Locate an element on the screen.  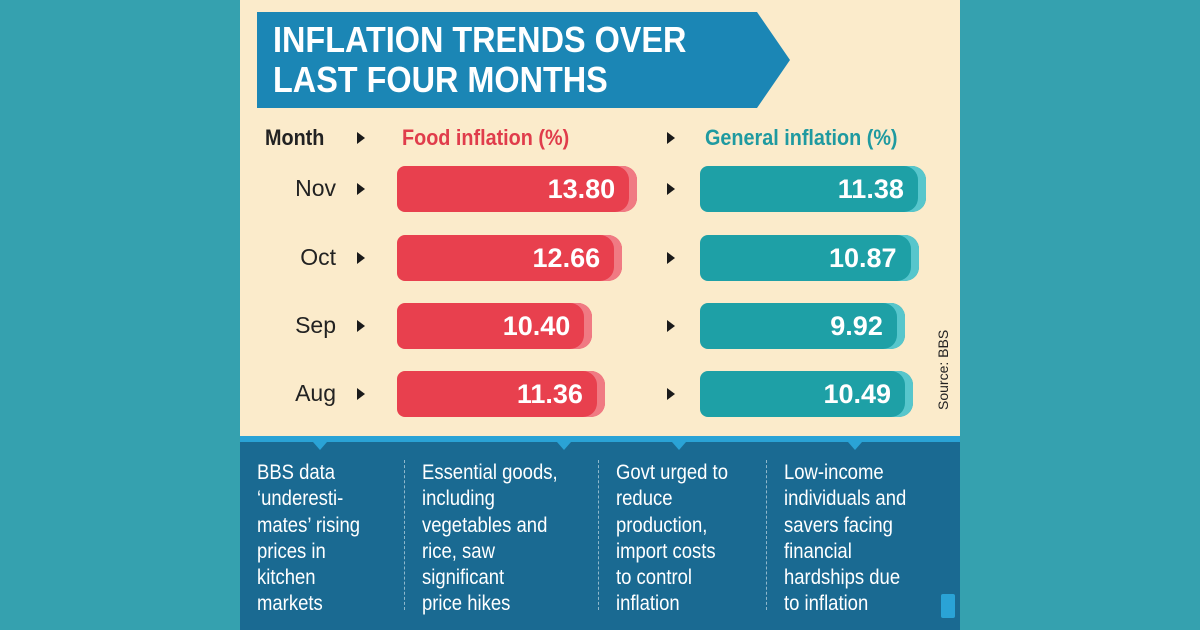
general-inflation-bar: 10.49 is located at coordinates (807, 394).